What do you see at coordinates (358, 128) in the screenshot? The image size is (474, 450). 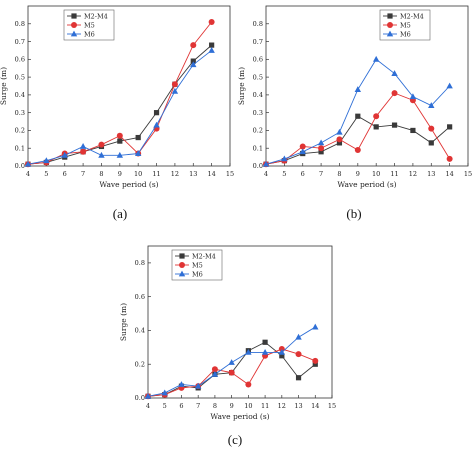 I see `series-line-m5` at bounding box center [358, 128].